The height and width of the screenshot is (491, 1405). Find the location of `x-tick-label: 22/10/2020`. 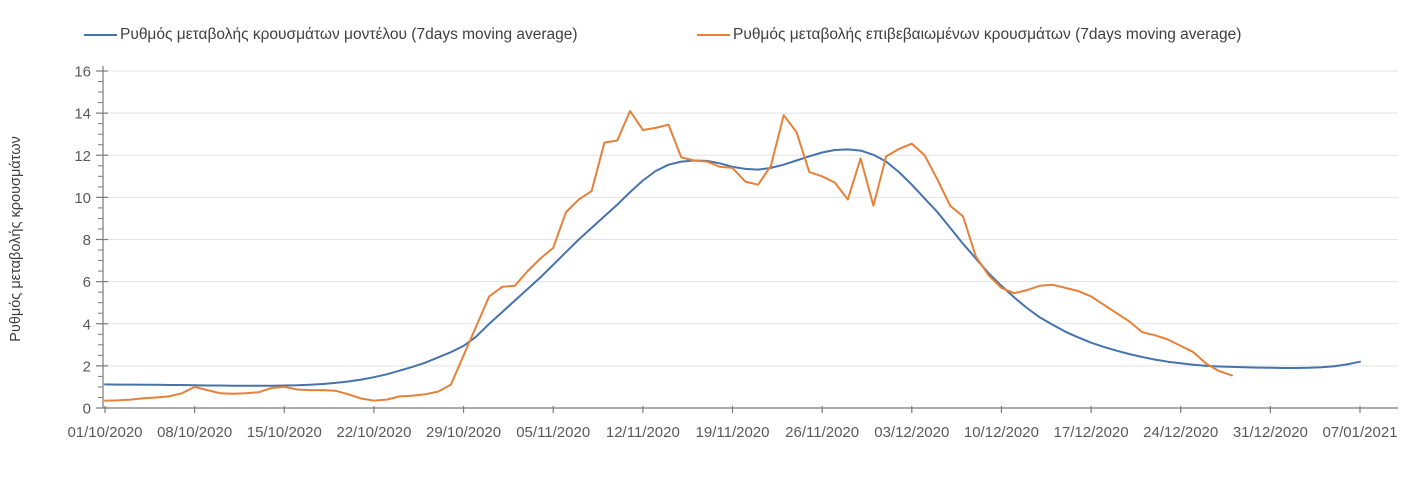

x-tick-label: 22/10/2020 is located at coordinates (373, 432).